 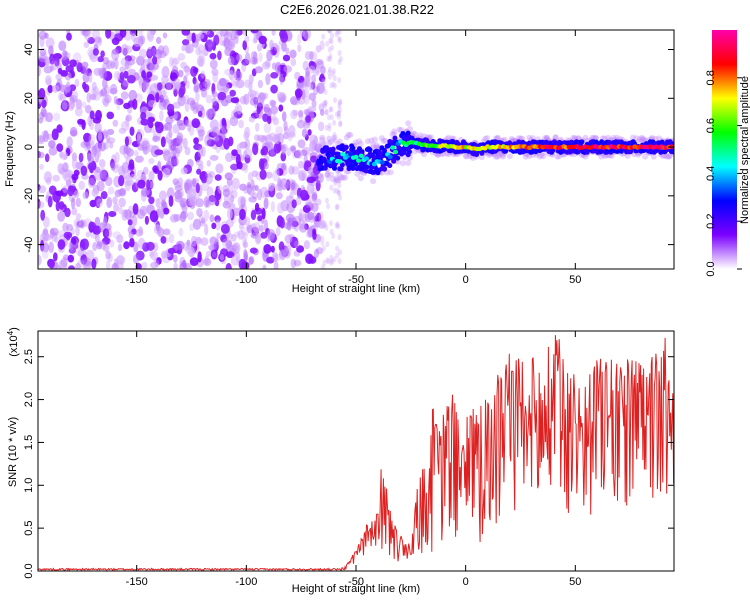 What do you see at coordinates (137, 280) in the screenshot?
I see `x-tick-label: -150` at bounding box center [137, 280].